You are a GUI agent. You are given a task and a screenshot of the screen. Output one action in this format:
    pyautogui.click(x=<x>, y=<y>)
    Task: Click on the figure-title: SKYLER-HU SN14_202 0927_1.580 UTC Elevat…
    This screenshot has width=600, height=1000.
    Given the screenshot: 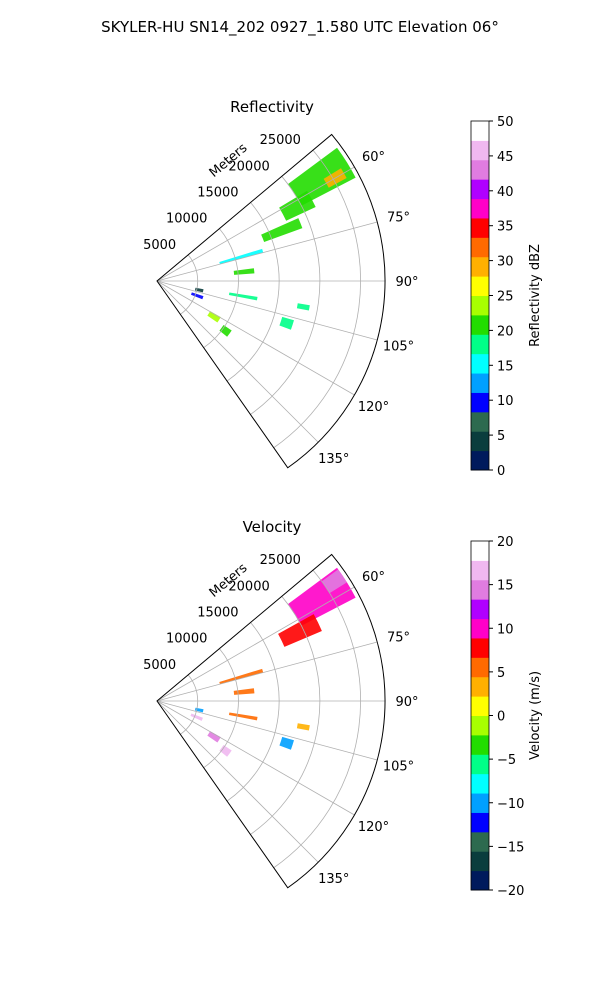 What is the action you would take?
    pyautogui.click(x=300, y=27)
    